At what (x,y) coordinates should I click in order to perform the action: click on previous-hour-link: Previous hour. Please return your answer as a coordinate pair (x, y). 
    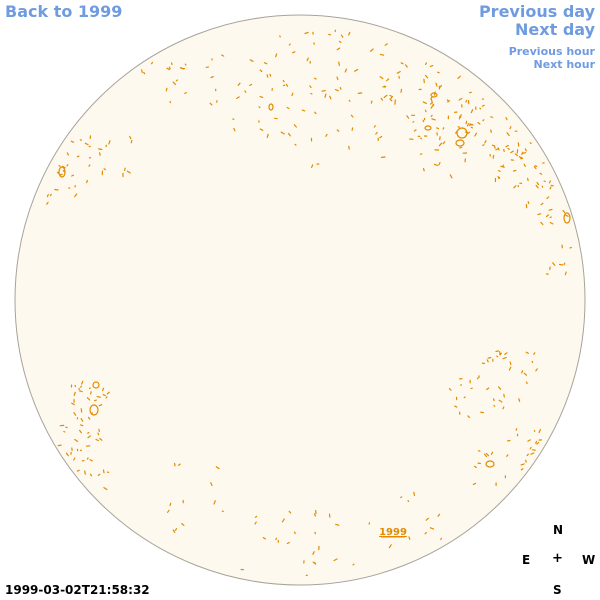
    Looking at the image, I should click on (551, 51).